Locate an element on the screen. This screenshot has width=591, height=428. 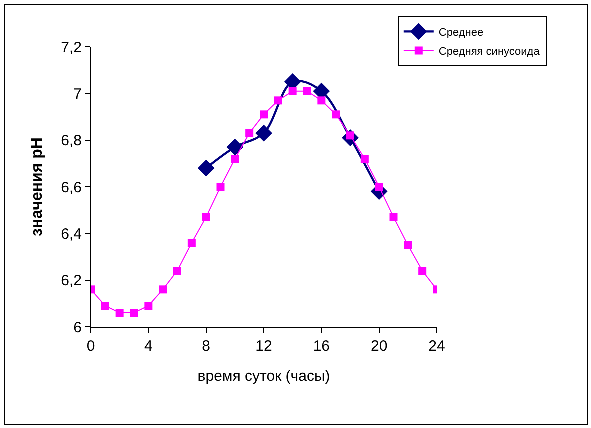
x-tick-label: 4 is located at coordinates (148, 346).